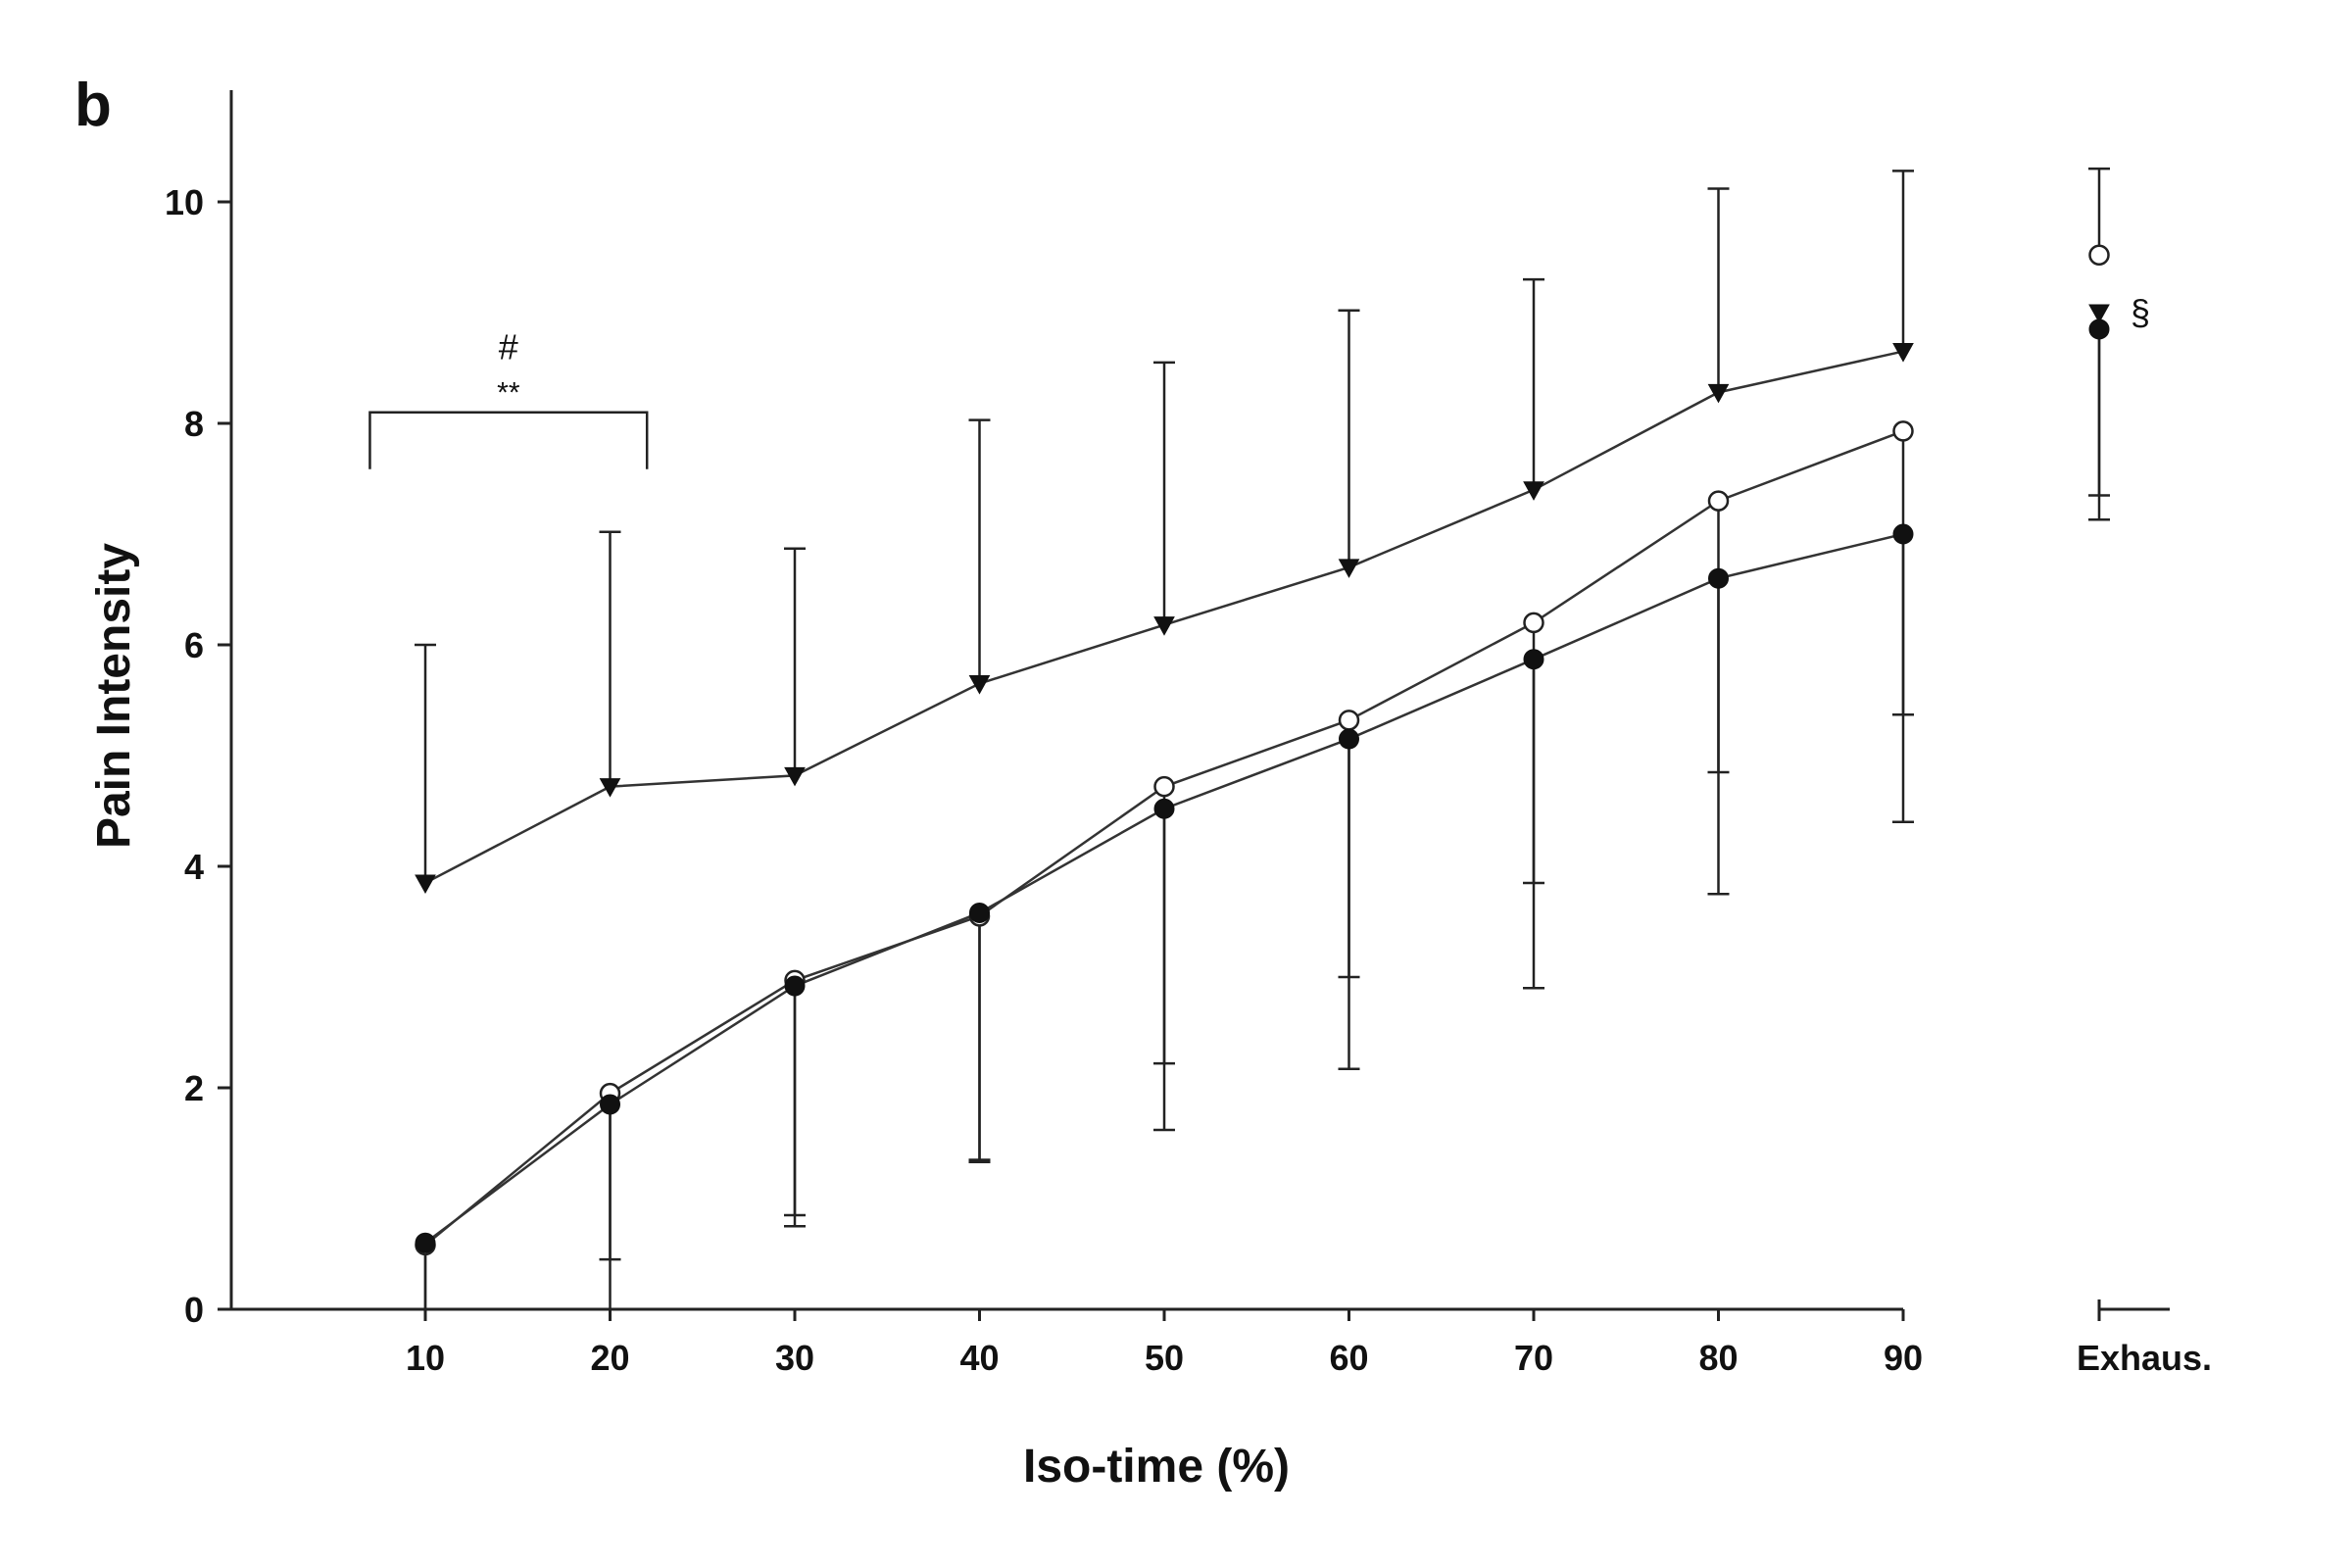 The image size is (2352, 1568). What do you see at coordinates (114, 696) in the screenshot?
I see `y-axis-title: Pain Intensity` at bounding box center [114, 696].